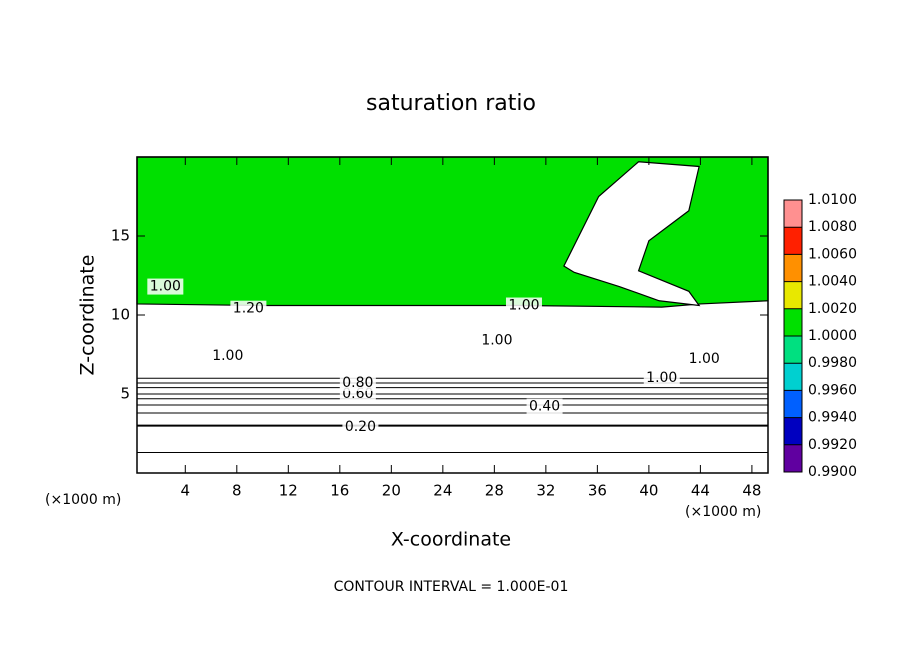 The height and width of the screenshot is (658, 904). What do you see at coordinates (237, 491) in the screenshot?
I see `x-tick-label: 8` at bounding box center [237, 491].